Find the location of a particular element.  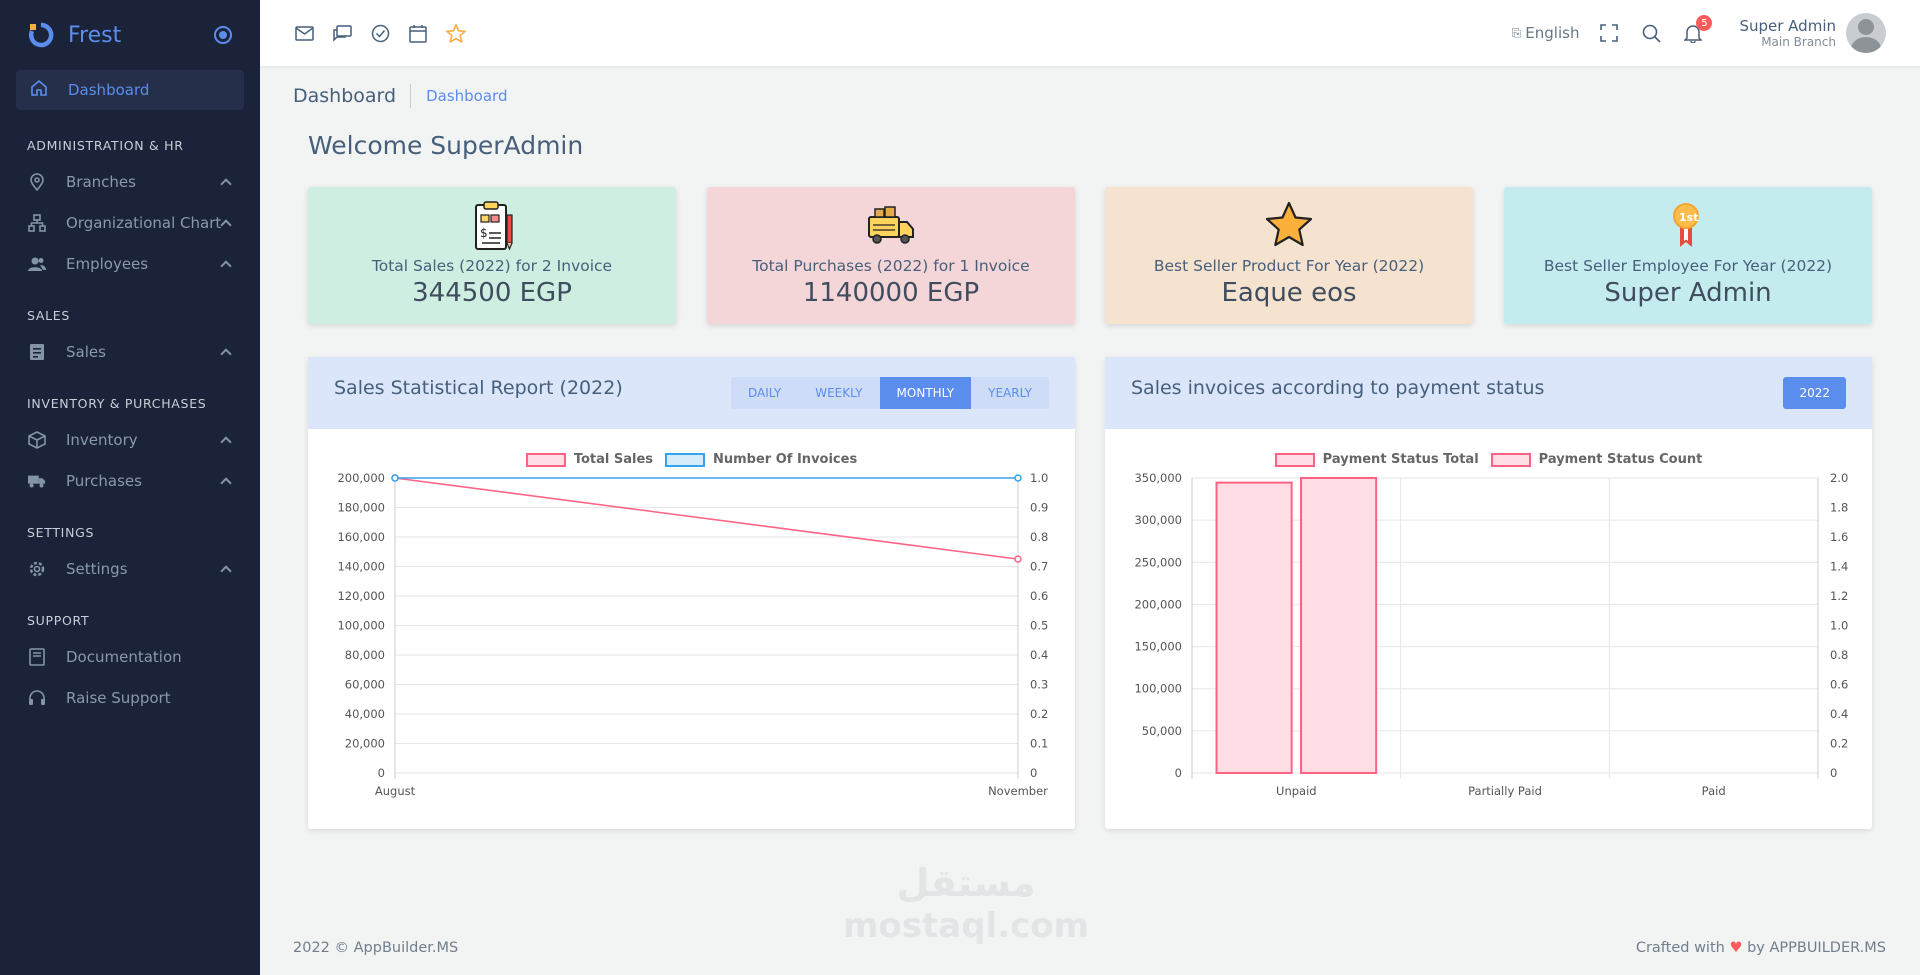

sidebar-item-settings: Settings is located at coordinates (130, 568).